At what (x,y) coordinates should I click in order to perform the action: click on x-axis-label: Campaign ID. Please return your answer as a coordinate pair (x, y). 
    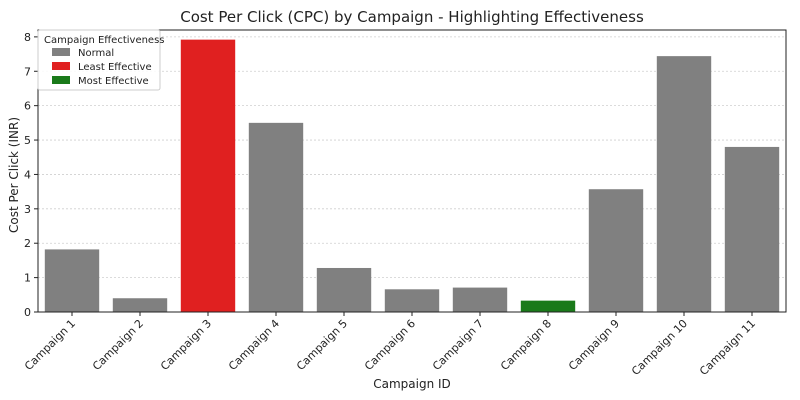
    Looking at the image, I should click on (412, 384).